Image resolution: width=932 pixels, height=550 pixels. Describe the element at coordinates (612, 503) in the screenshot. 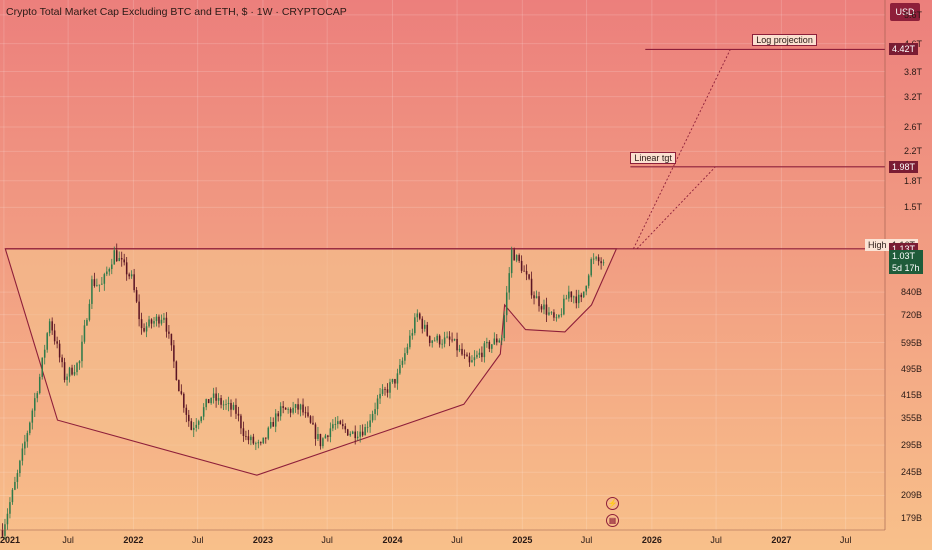

I see `lightning-icon: ⚡` at that location.